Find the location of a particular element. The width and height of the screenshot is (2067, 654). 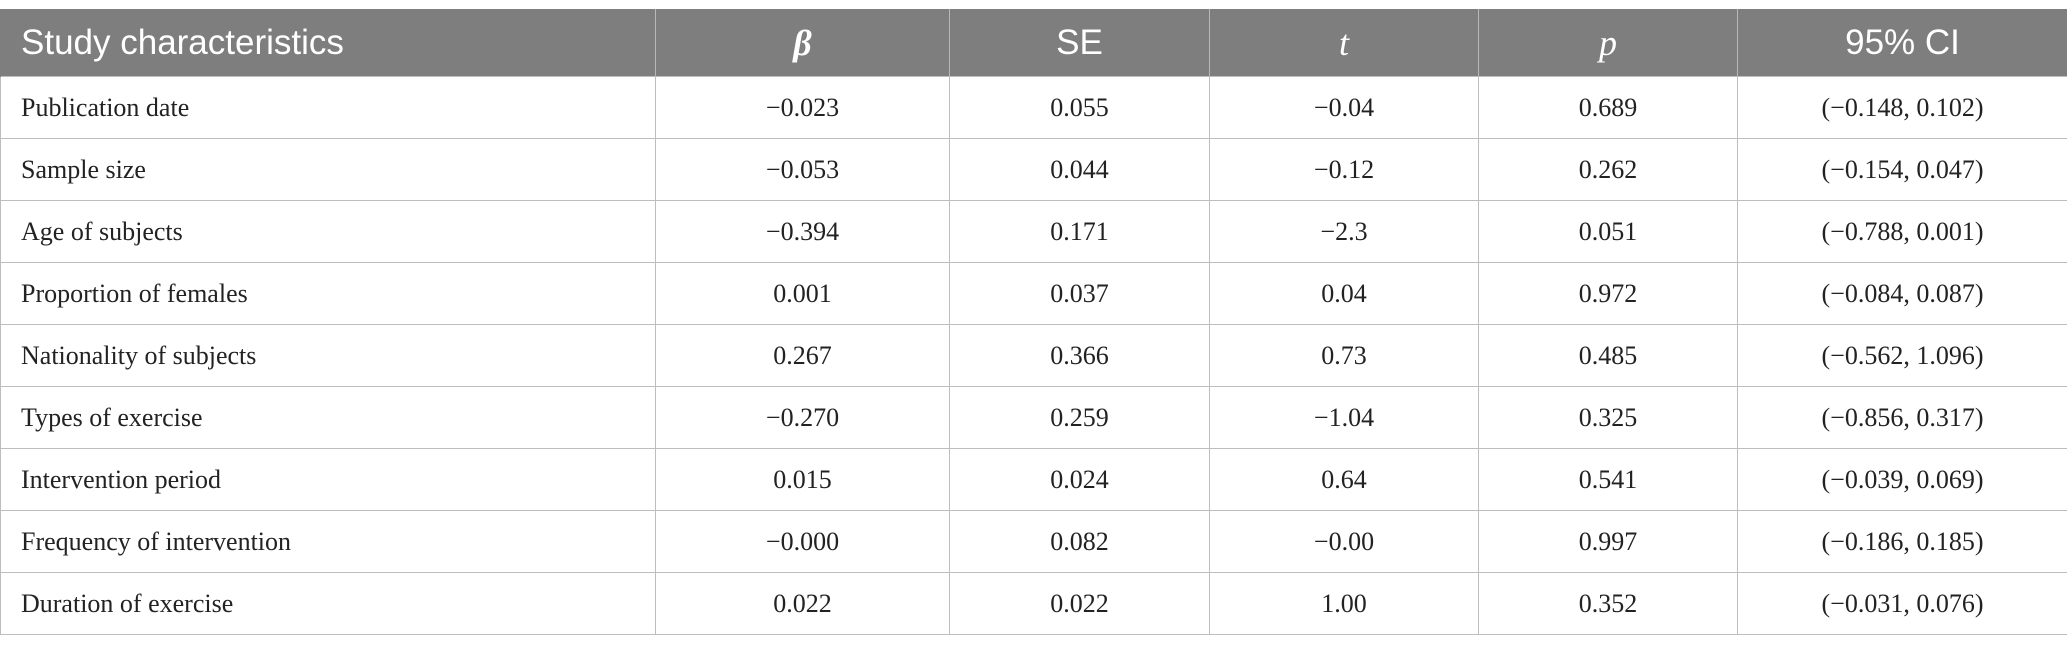

cell-ci: (−0.856, 0.317) is located at coordinates (1902, 417).